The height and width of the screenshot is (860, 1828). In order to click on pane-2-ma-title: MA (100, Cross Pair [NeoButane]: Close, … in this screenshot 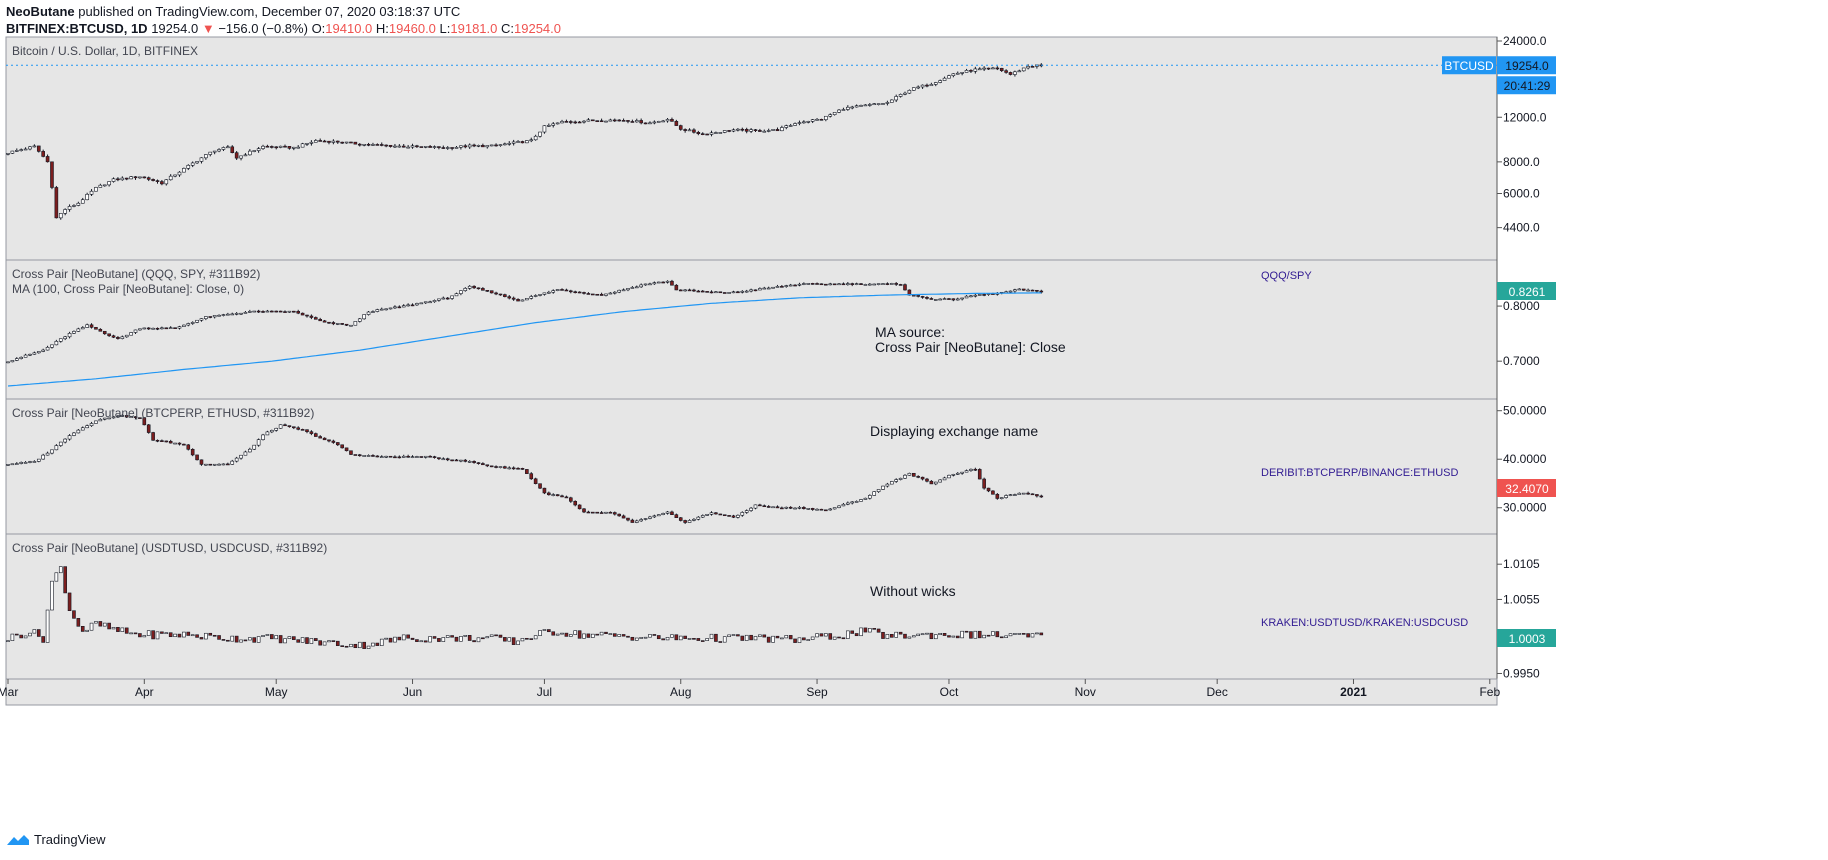, I will do `click(128, 289)`.